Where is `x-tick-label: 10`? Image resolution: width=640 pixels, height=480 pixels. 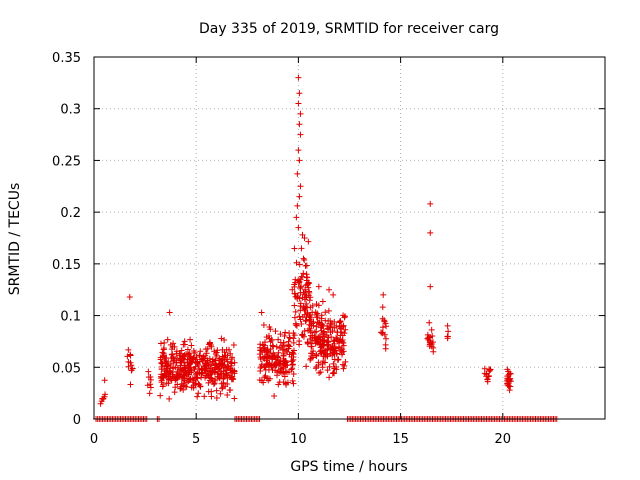
x-tick-label: 10 is located at coordinates (298, 439).